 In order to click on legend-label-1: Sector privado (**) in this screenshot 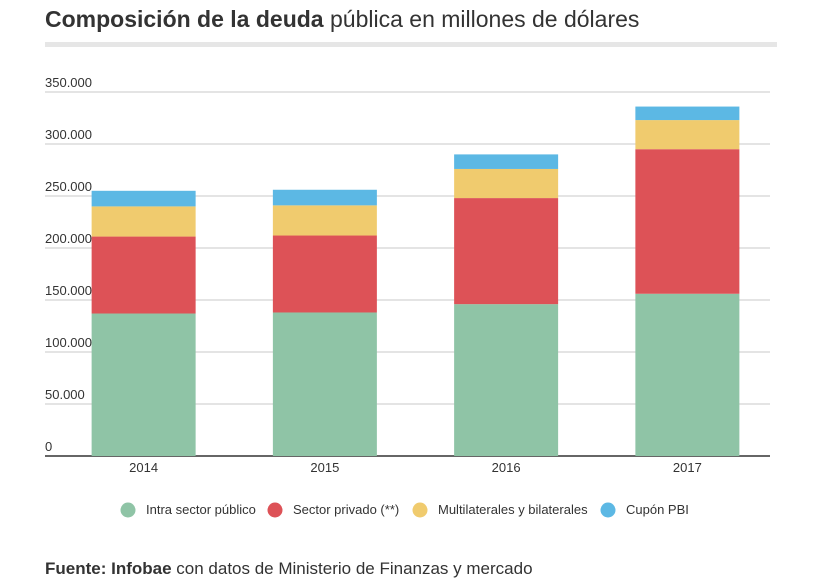, I will do `click(346, 509)`.